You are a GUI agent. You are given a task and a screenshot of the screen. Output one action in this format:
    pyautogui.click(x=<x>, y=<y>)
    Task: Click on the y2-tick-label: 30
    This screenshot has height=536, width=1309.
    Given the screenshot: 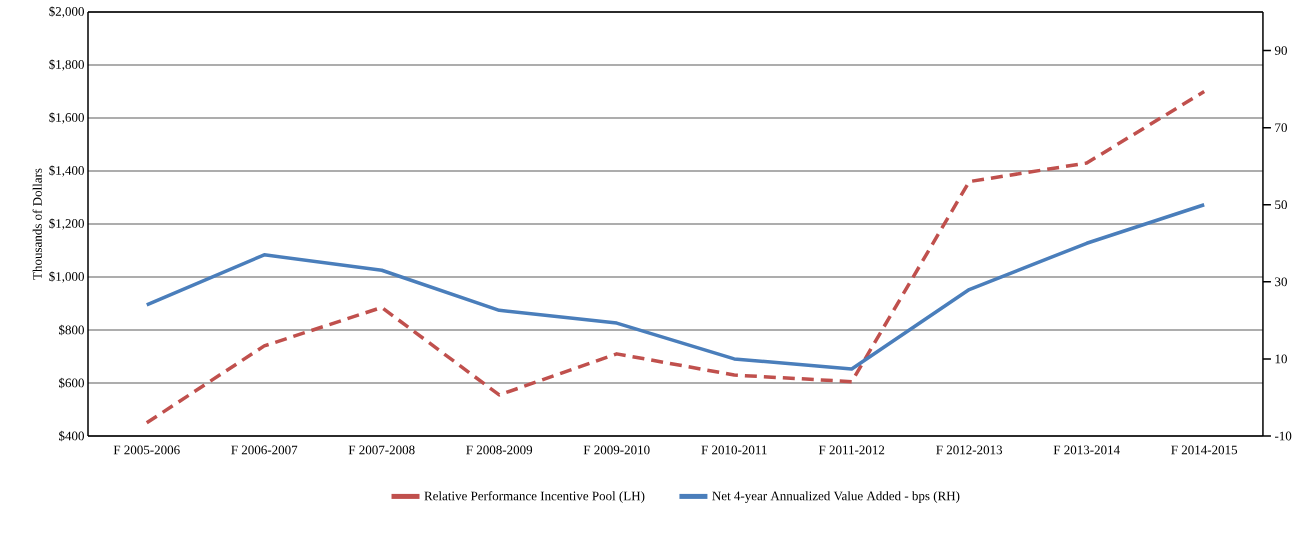 What is the action you would take?
    pyautogui.click(x=1281, y=282)
    